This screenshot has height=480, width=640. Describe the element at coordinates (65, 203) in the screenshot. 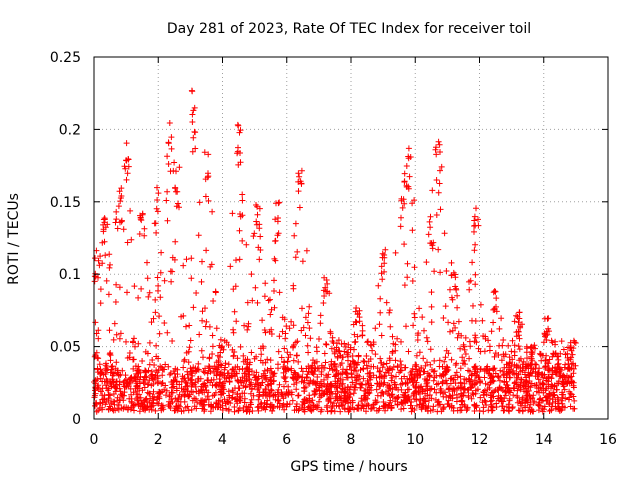

I see `y-tick-label: 0.15` at that location.